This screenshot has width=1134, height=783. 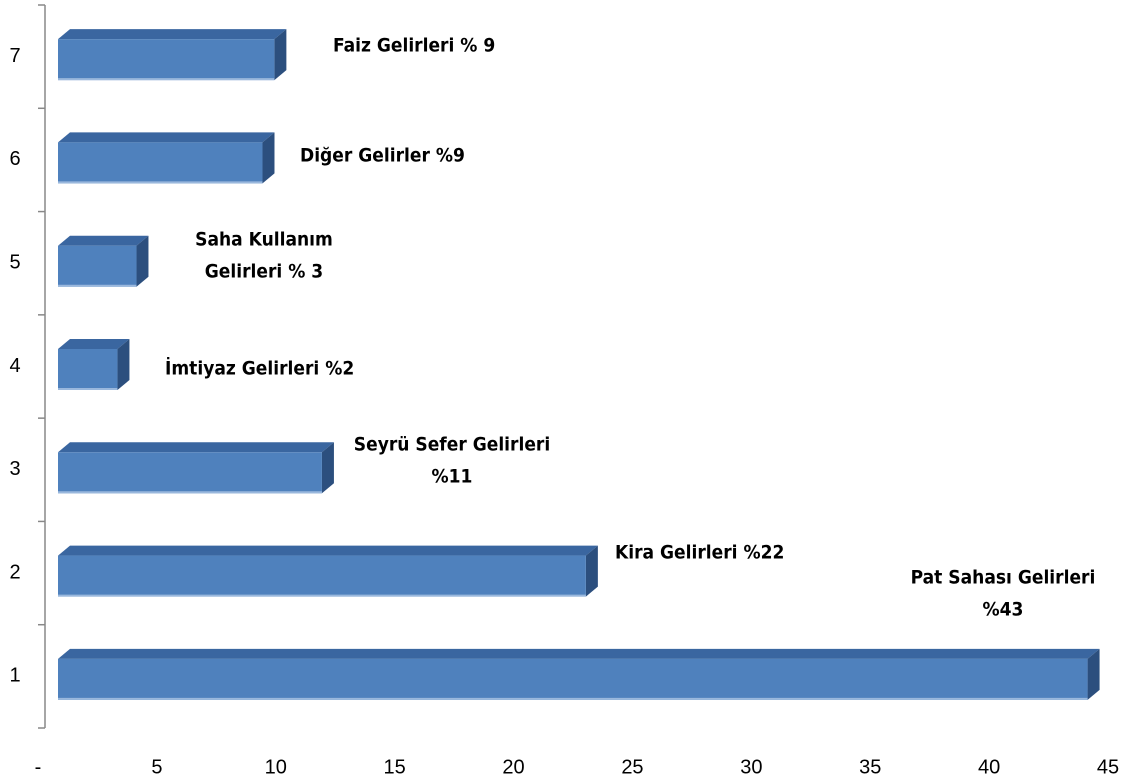 I want to click on y-tick-label: 4, so click(x=14, y=366).